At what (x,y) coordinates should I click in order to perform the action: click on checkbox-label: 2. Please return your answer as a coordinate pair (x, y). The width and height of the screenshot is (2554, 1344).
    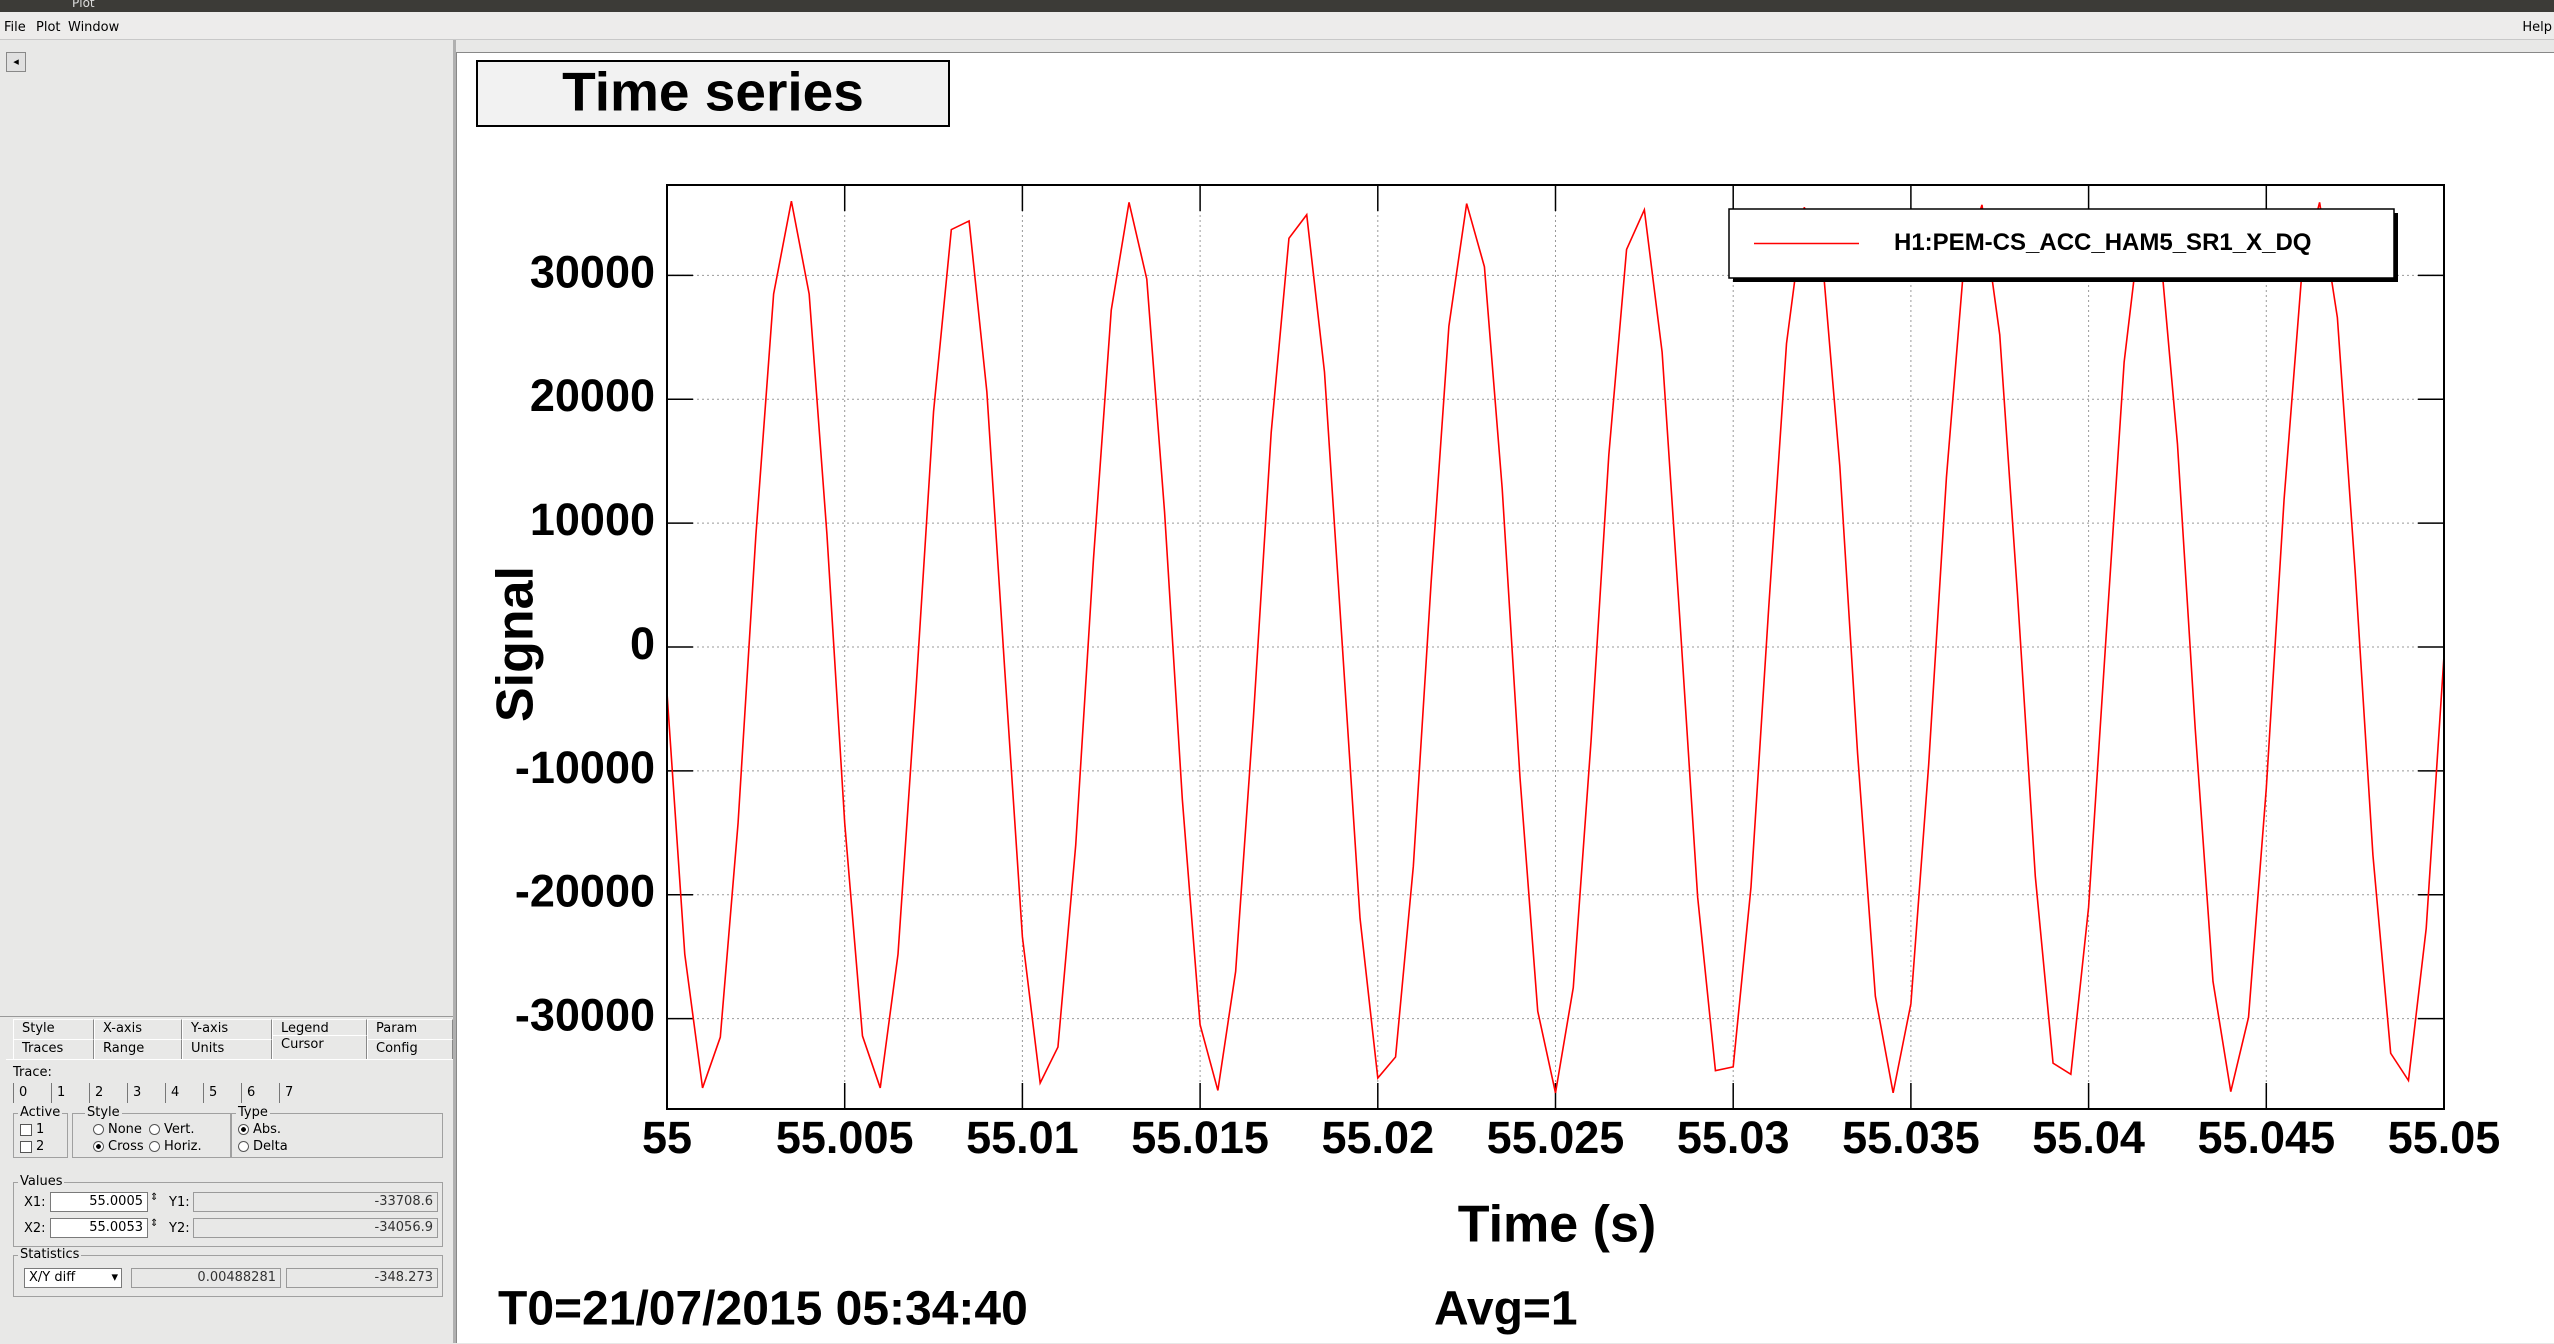
    Looking at the image, I should click on (40, 1146).